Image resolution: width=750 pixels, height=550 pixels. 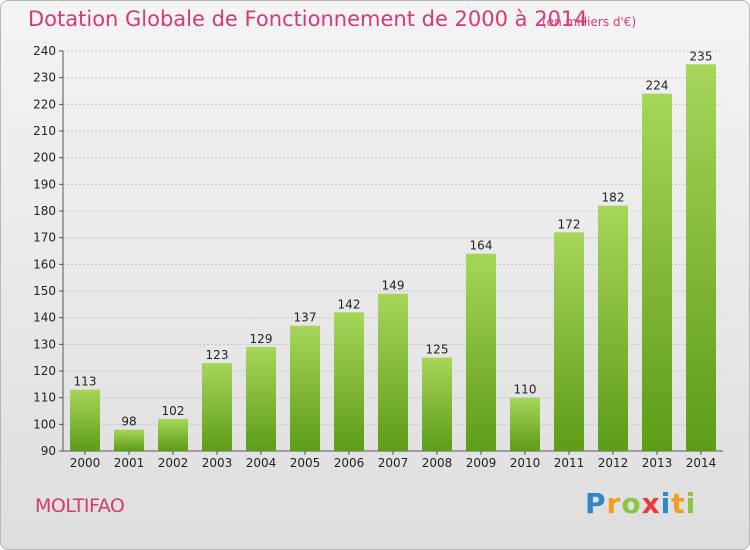 I want to click on y-tick-label: 150, so click(x=44, y=291).